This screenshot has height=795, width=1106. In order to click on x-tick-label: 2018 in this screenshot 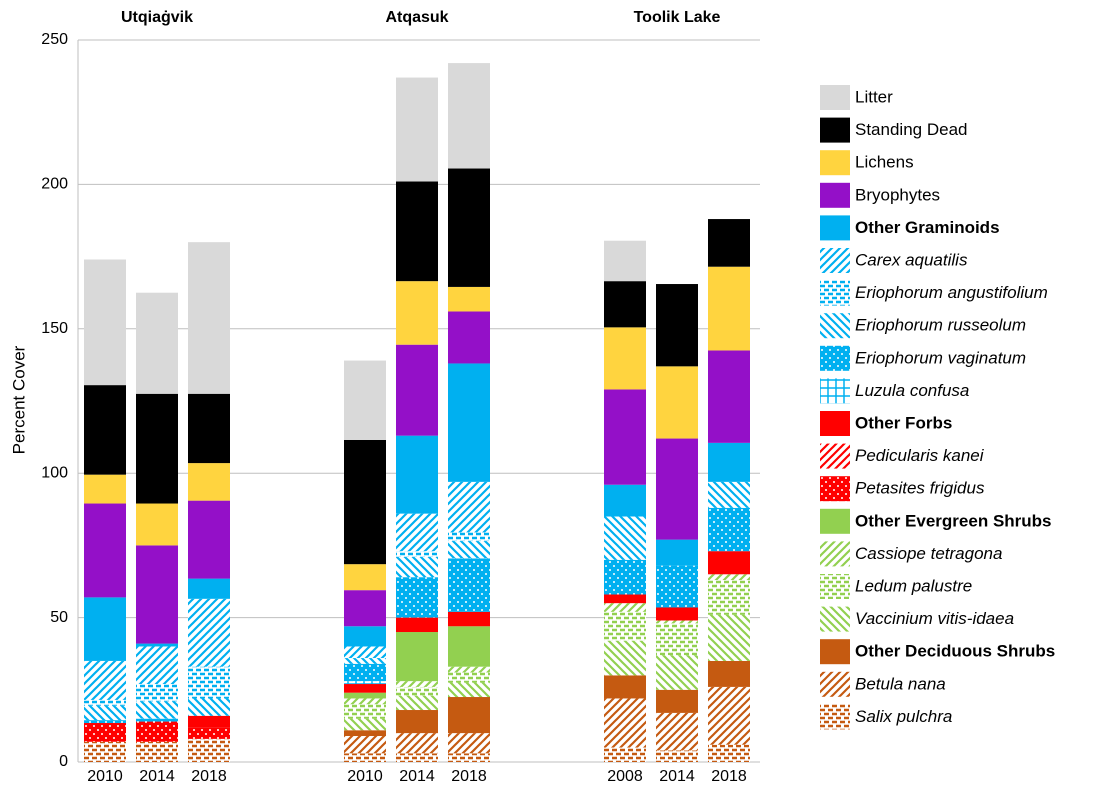, I will do `click(209, 776)`.